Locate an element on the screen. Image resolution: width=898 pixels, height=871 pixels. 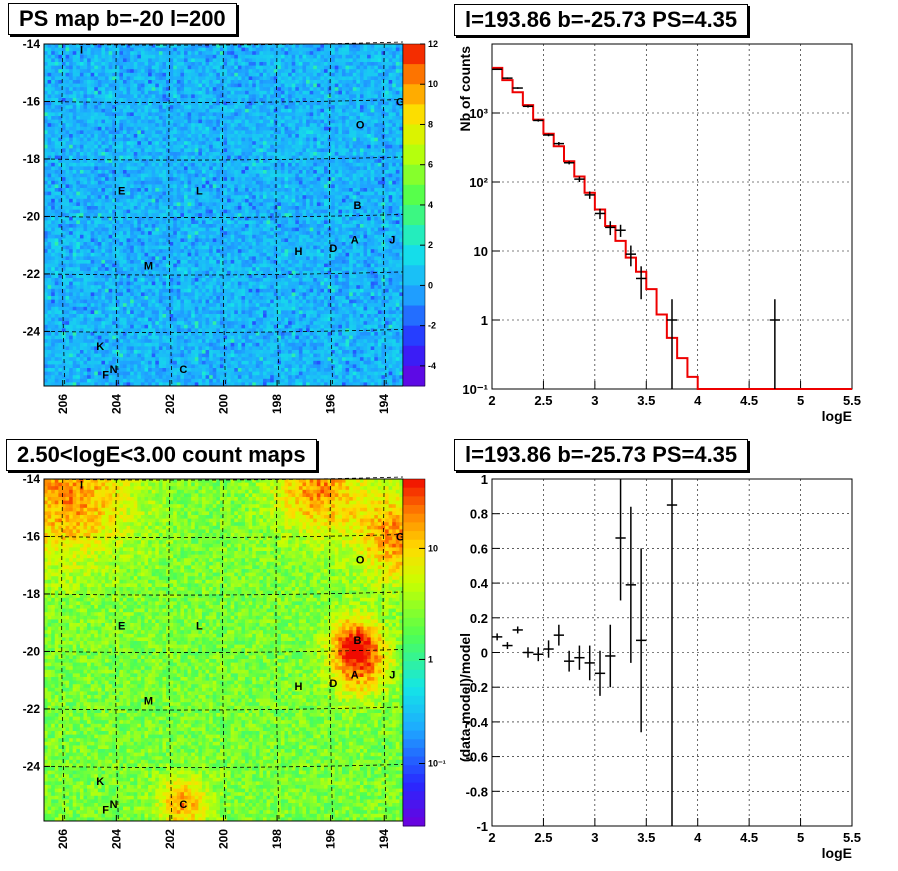
y-tick-label: -0.4 is located at coordinates (477, 722).